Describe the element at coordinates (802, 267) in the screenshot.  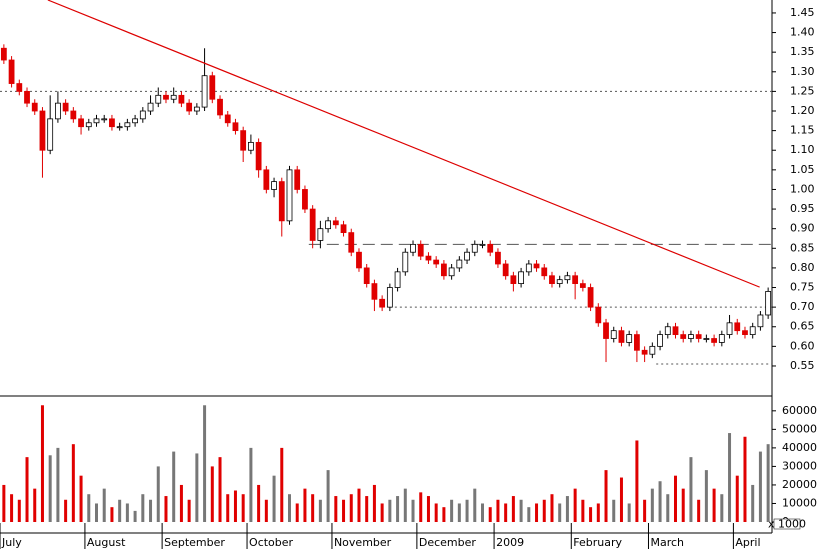
I see `y-tick-label: 0.80` at that location.